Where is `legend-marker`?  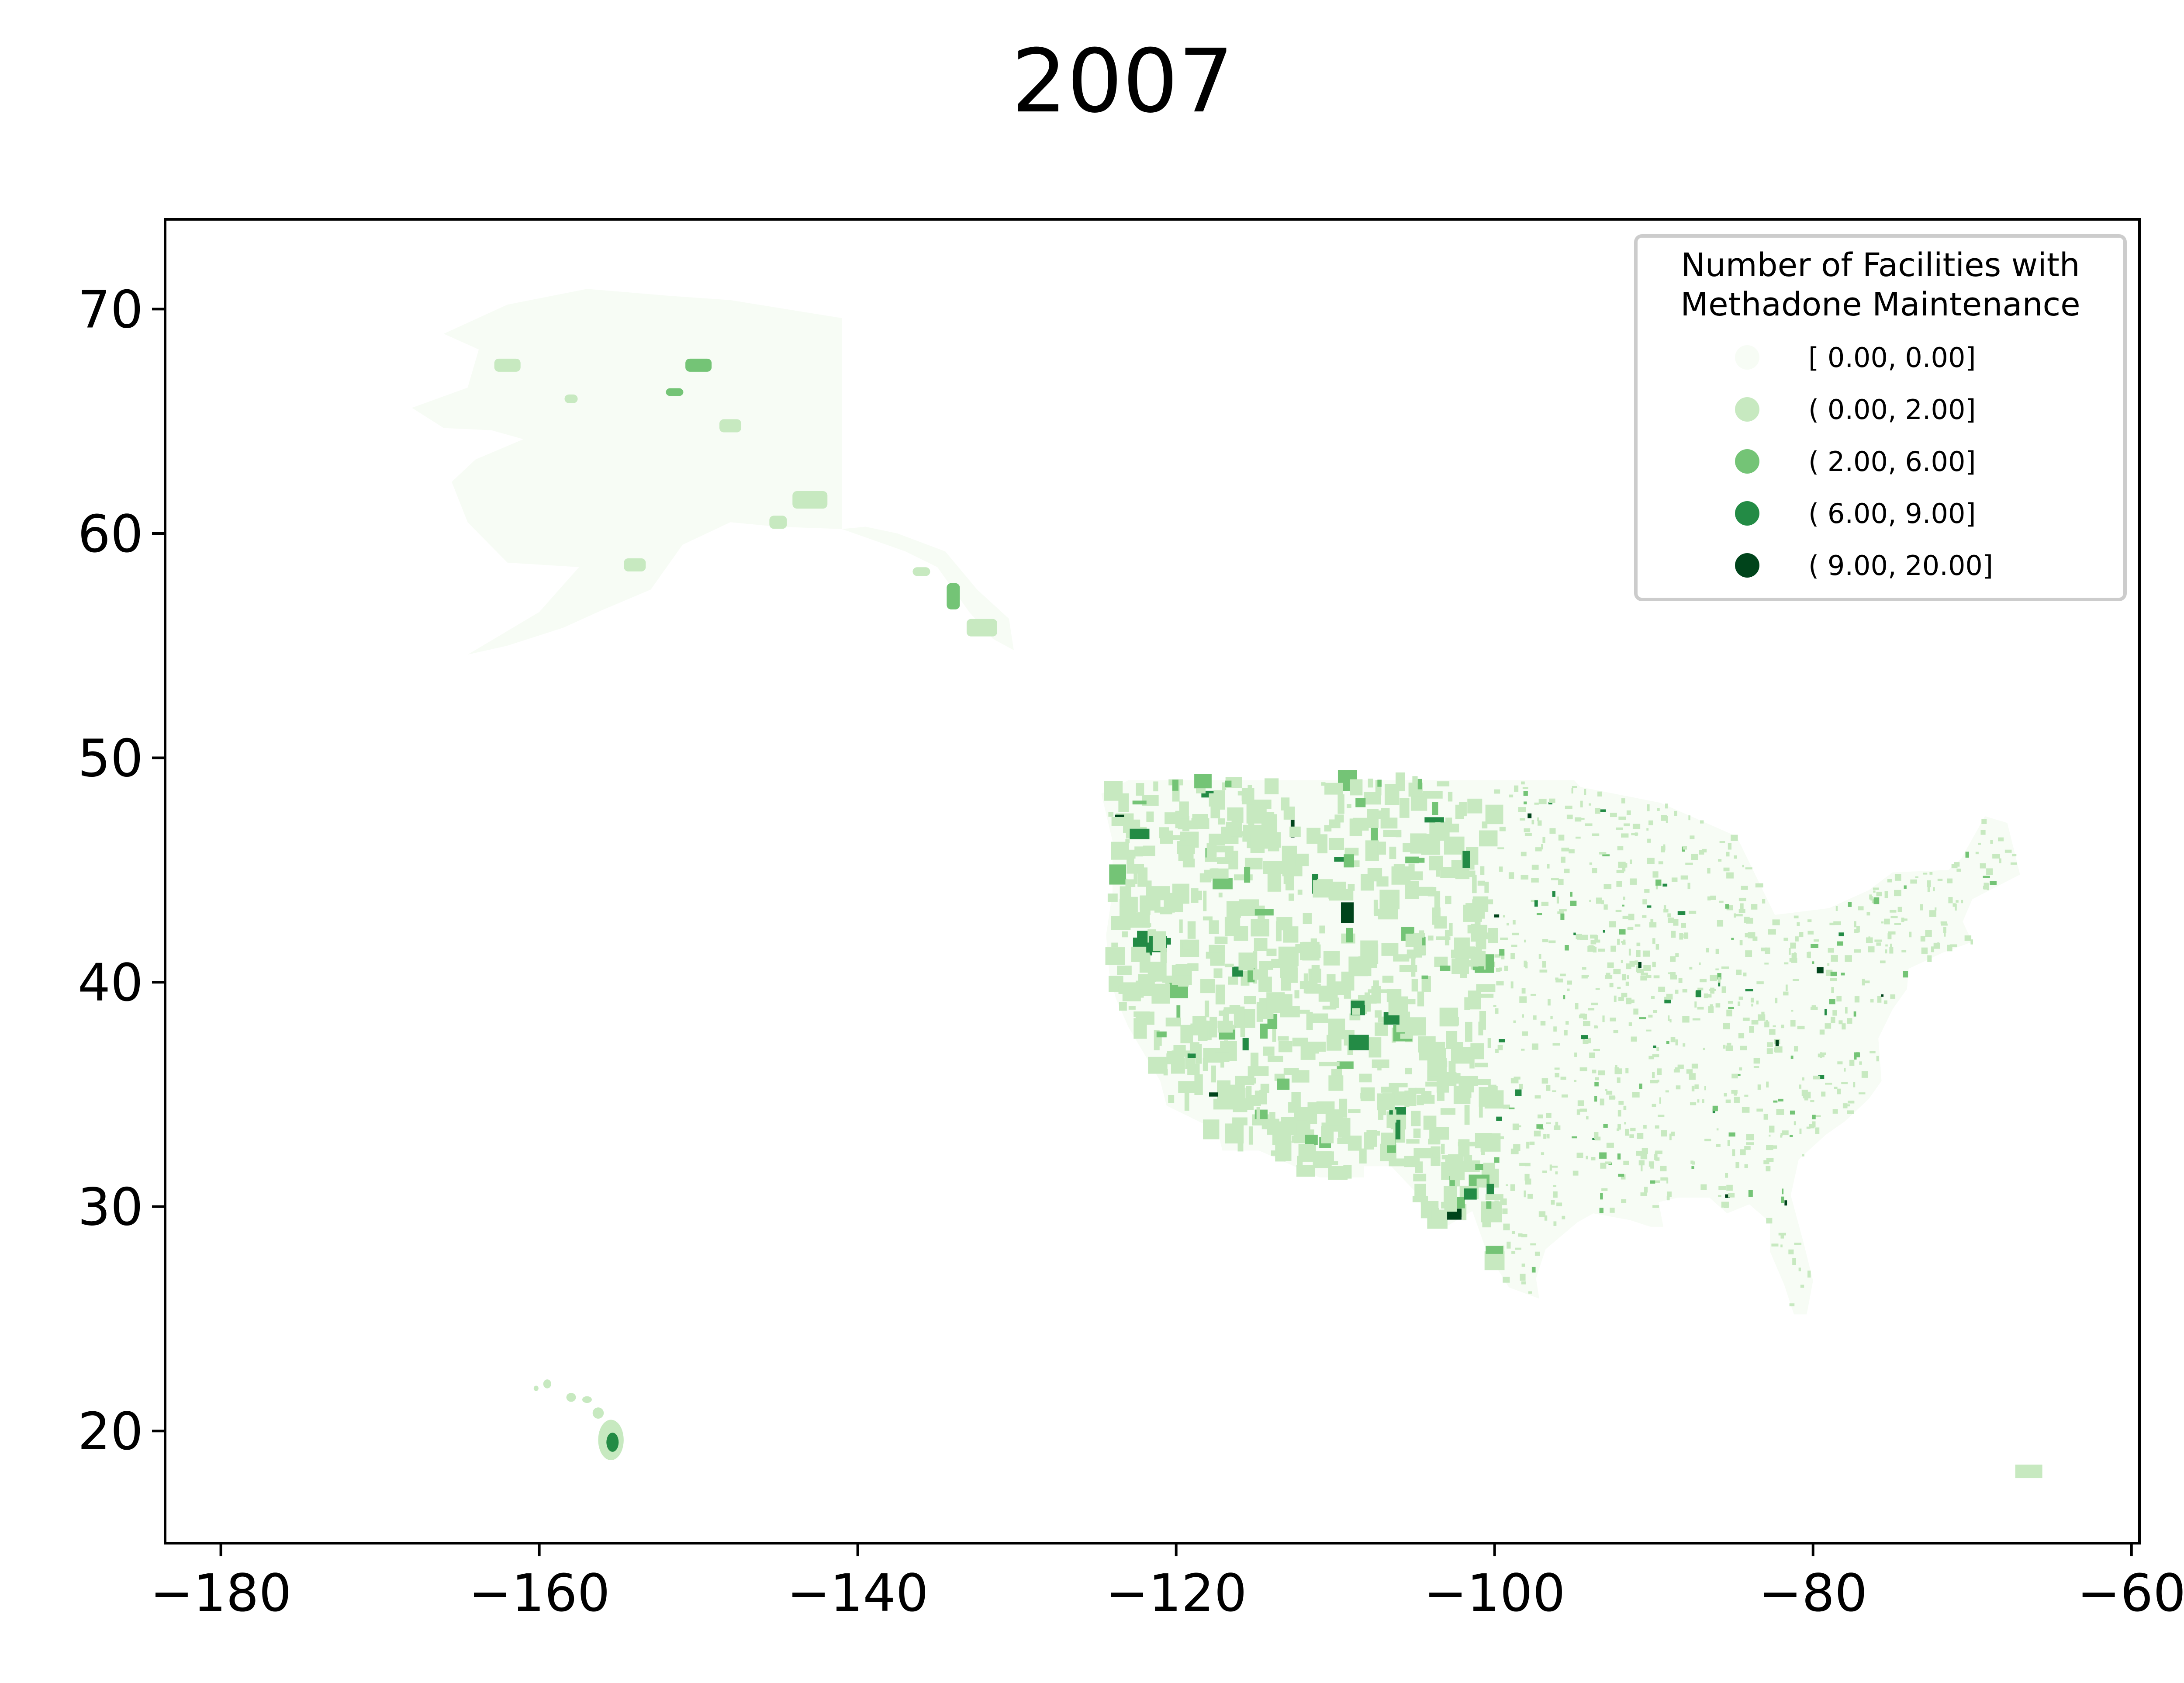 legend-marker is located at coordinates (1747, 513).